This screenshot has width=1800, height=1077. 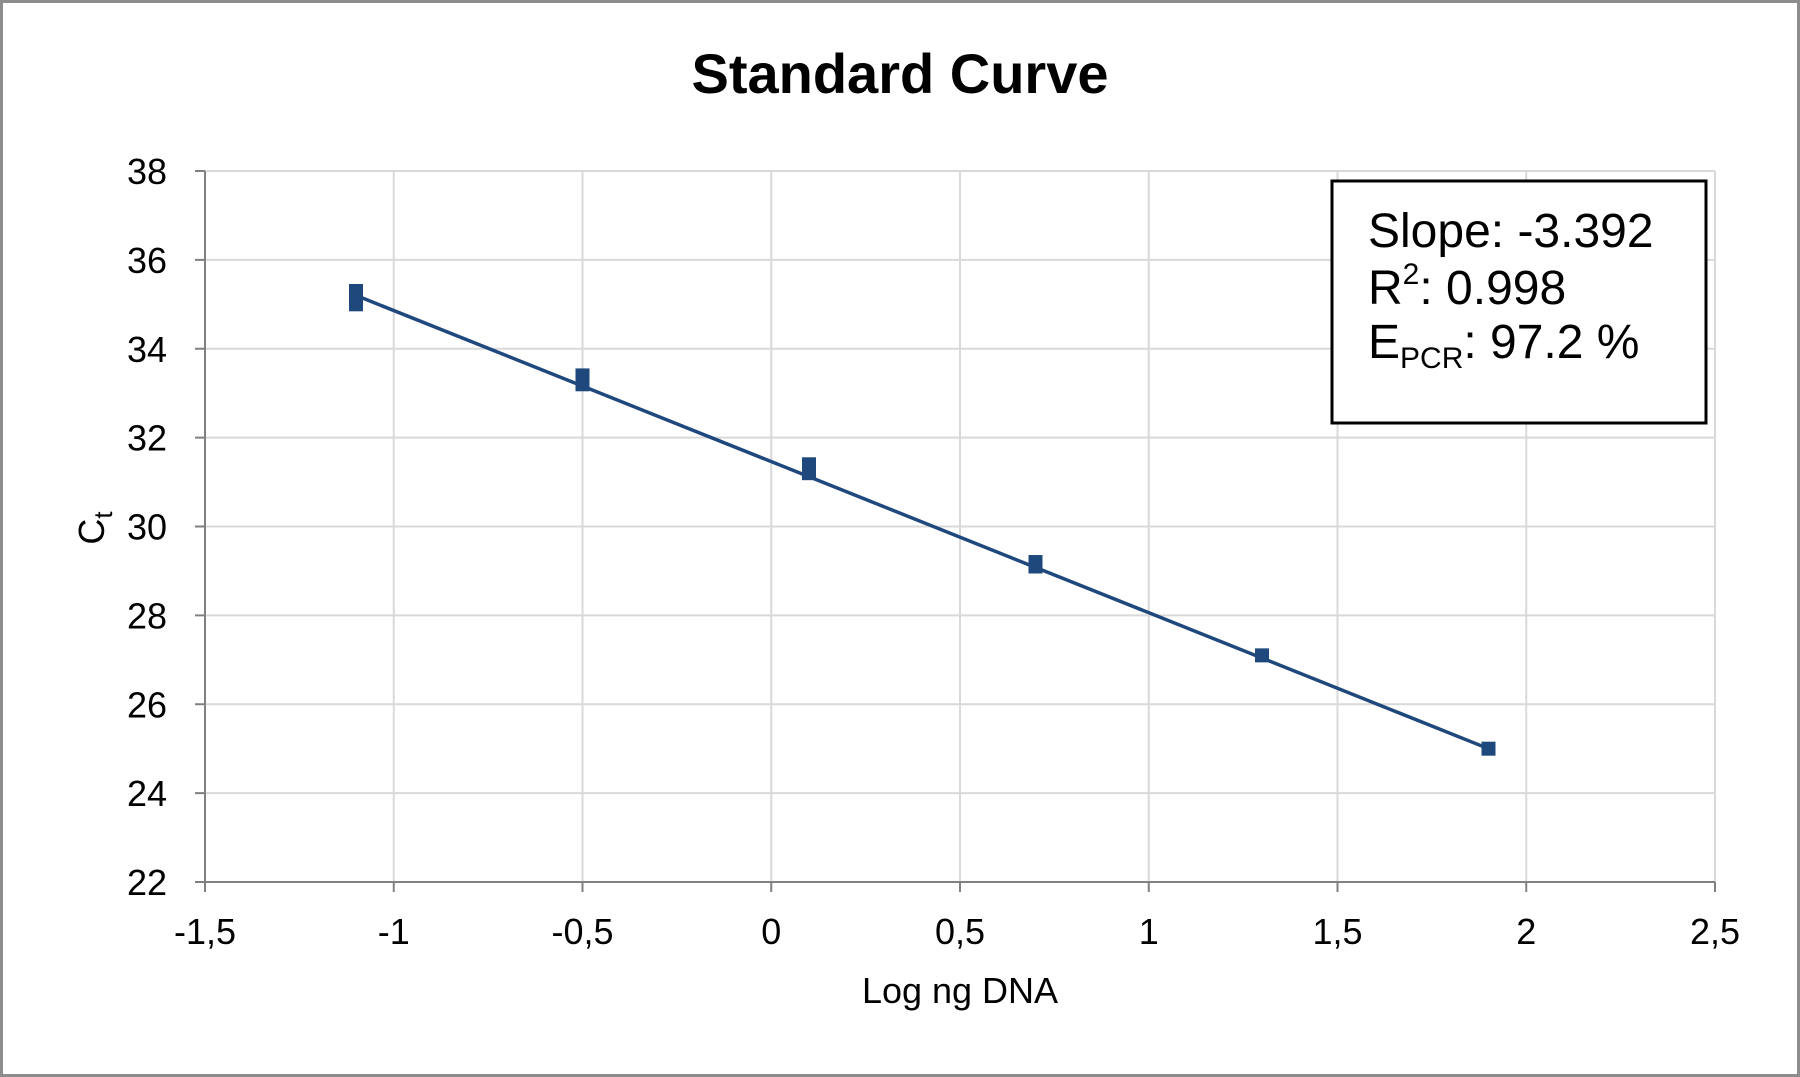 I want to click on x-tick-label: -1,5, so click(x=205, y=931).